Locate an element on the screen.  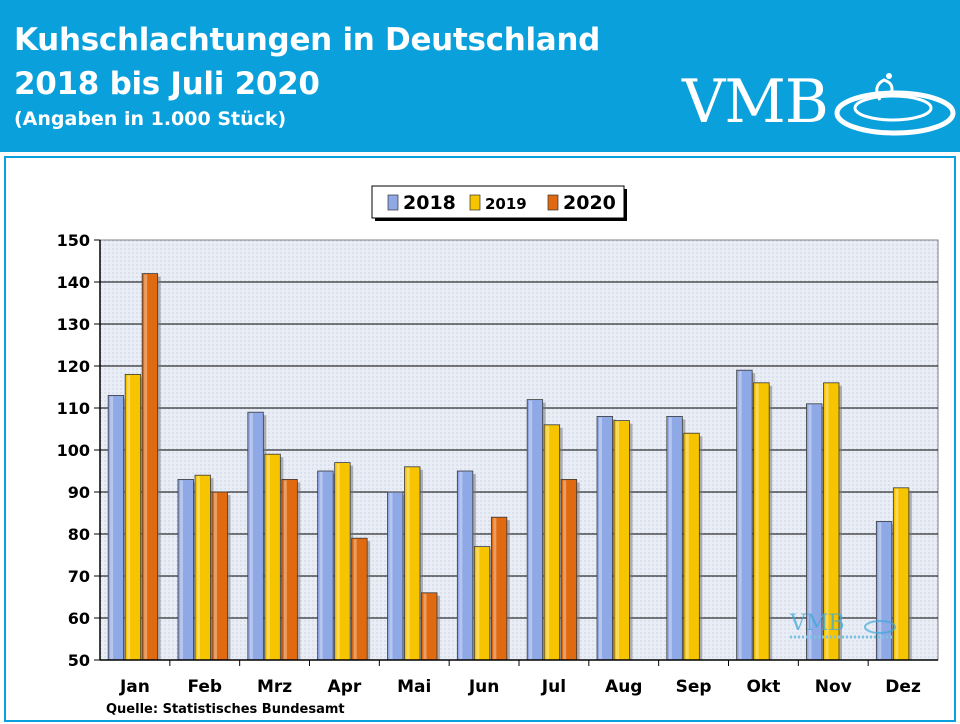
watermark-swirl-icon is located at coordinates (880, 627).